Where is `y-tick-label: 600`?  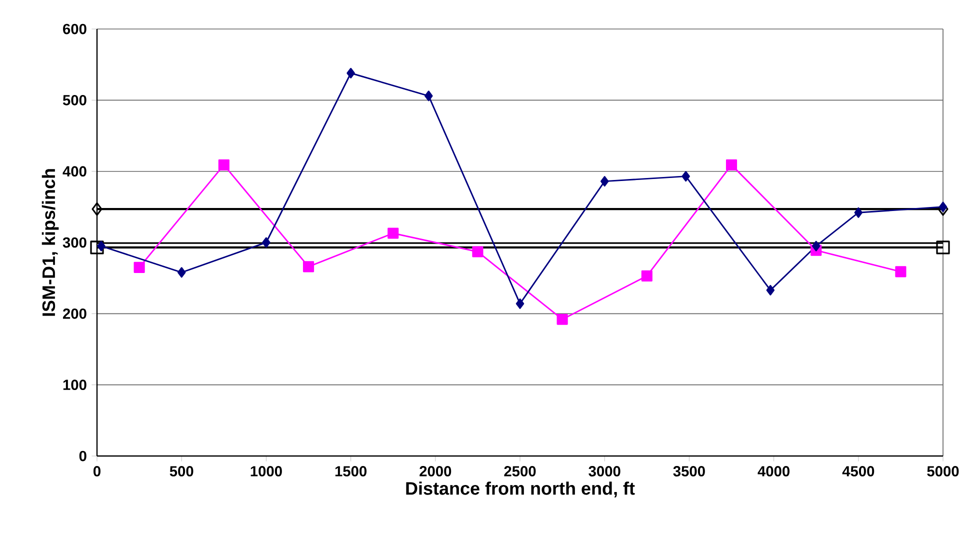
y-tick-label: 600 is located at coordinates (74, 29).